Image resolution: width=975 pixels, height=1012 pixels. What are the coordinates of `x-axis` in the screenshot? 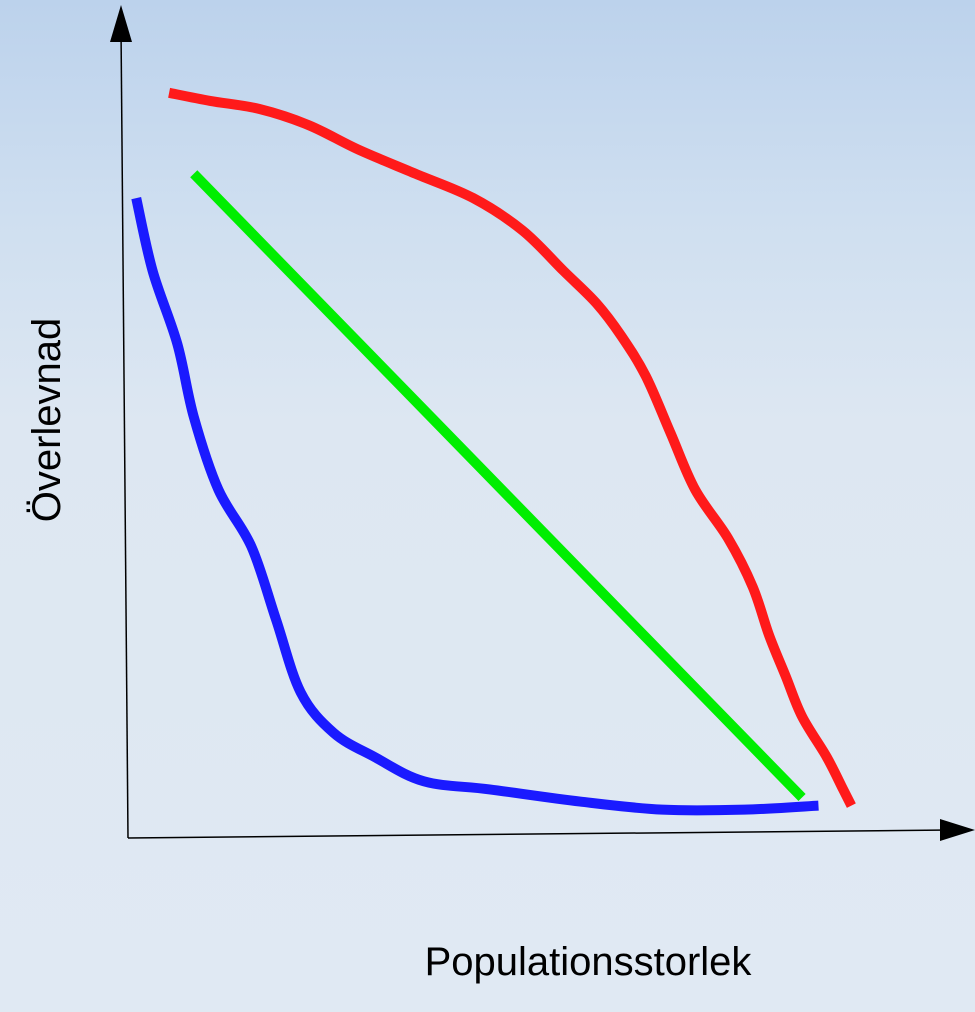 It's located at (539, 834).